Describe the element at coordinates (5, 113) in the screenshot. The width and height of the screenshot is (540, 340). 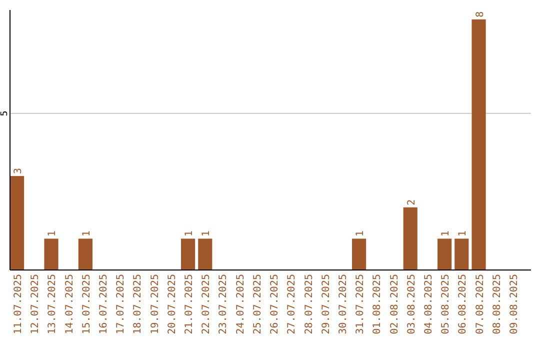
I see `y-tick-label: 5` at that location.